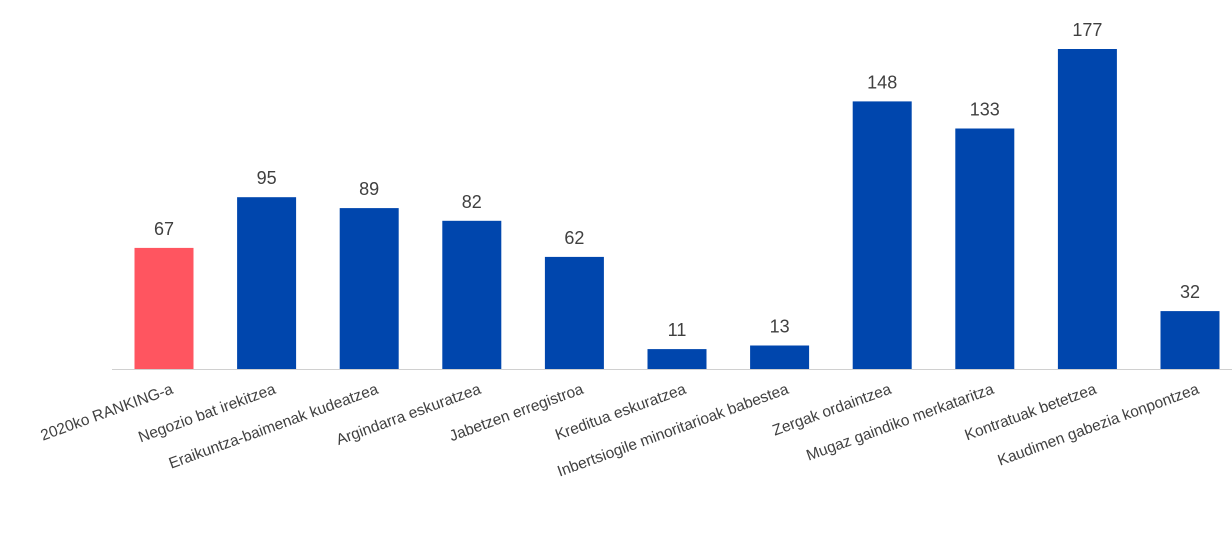  What do you see at coordinates (780, 327) in the screenshot?
I see `value-label-6: 13` at bounding box center [780, 327].